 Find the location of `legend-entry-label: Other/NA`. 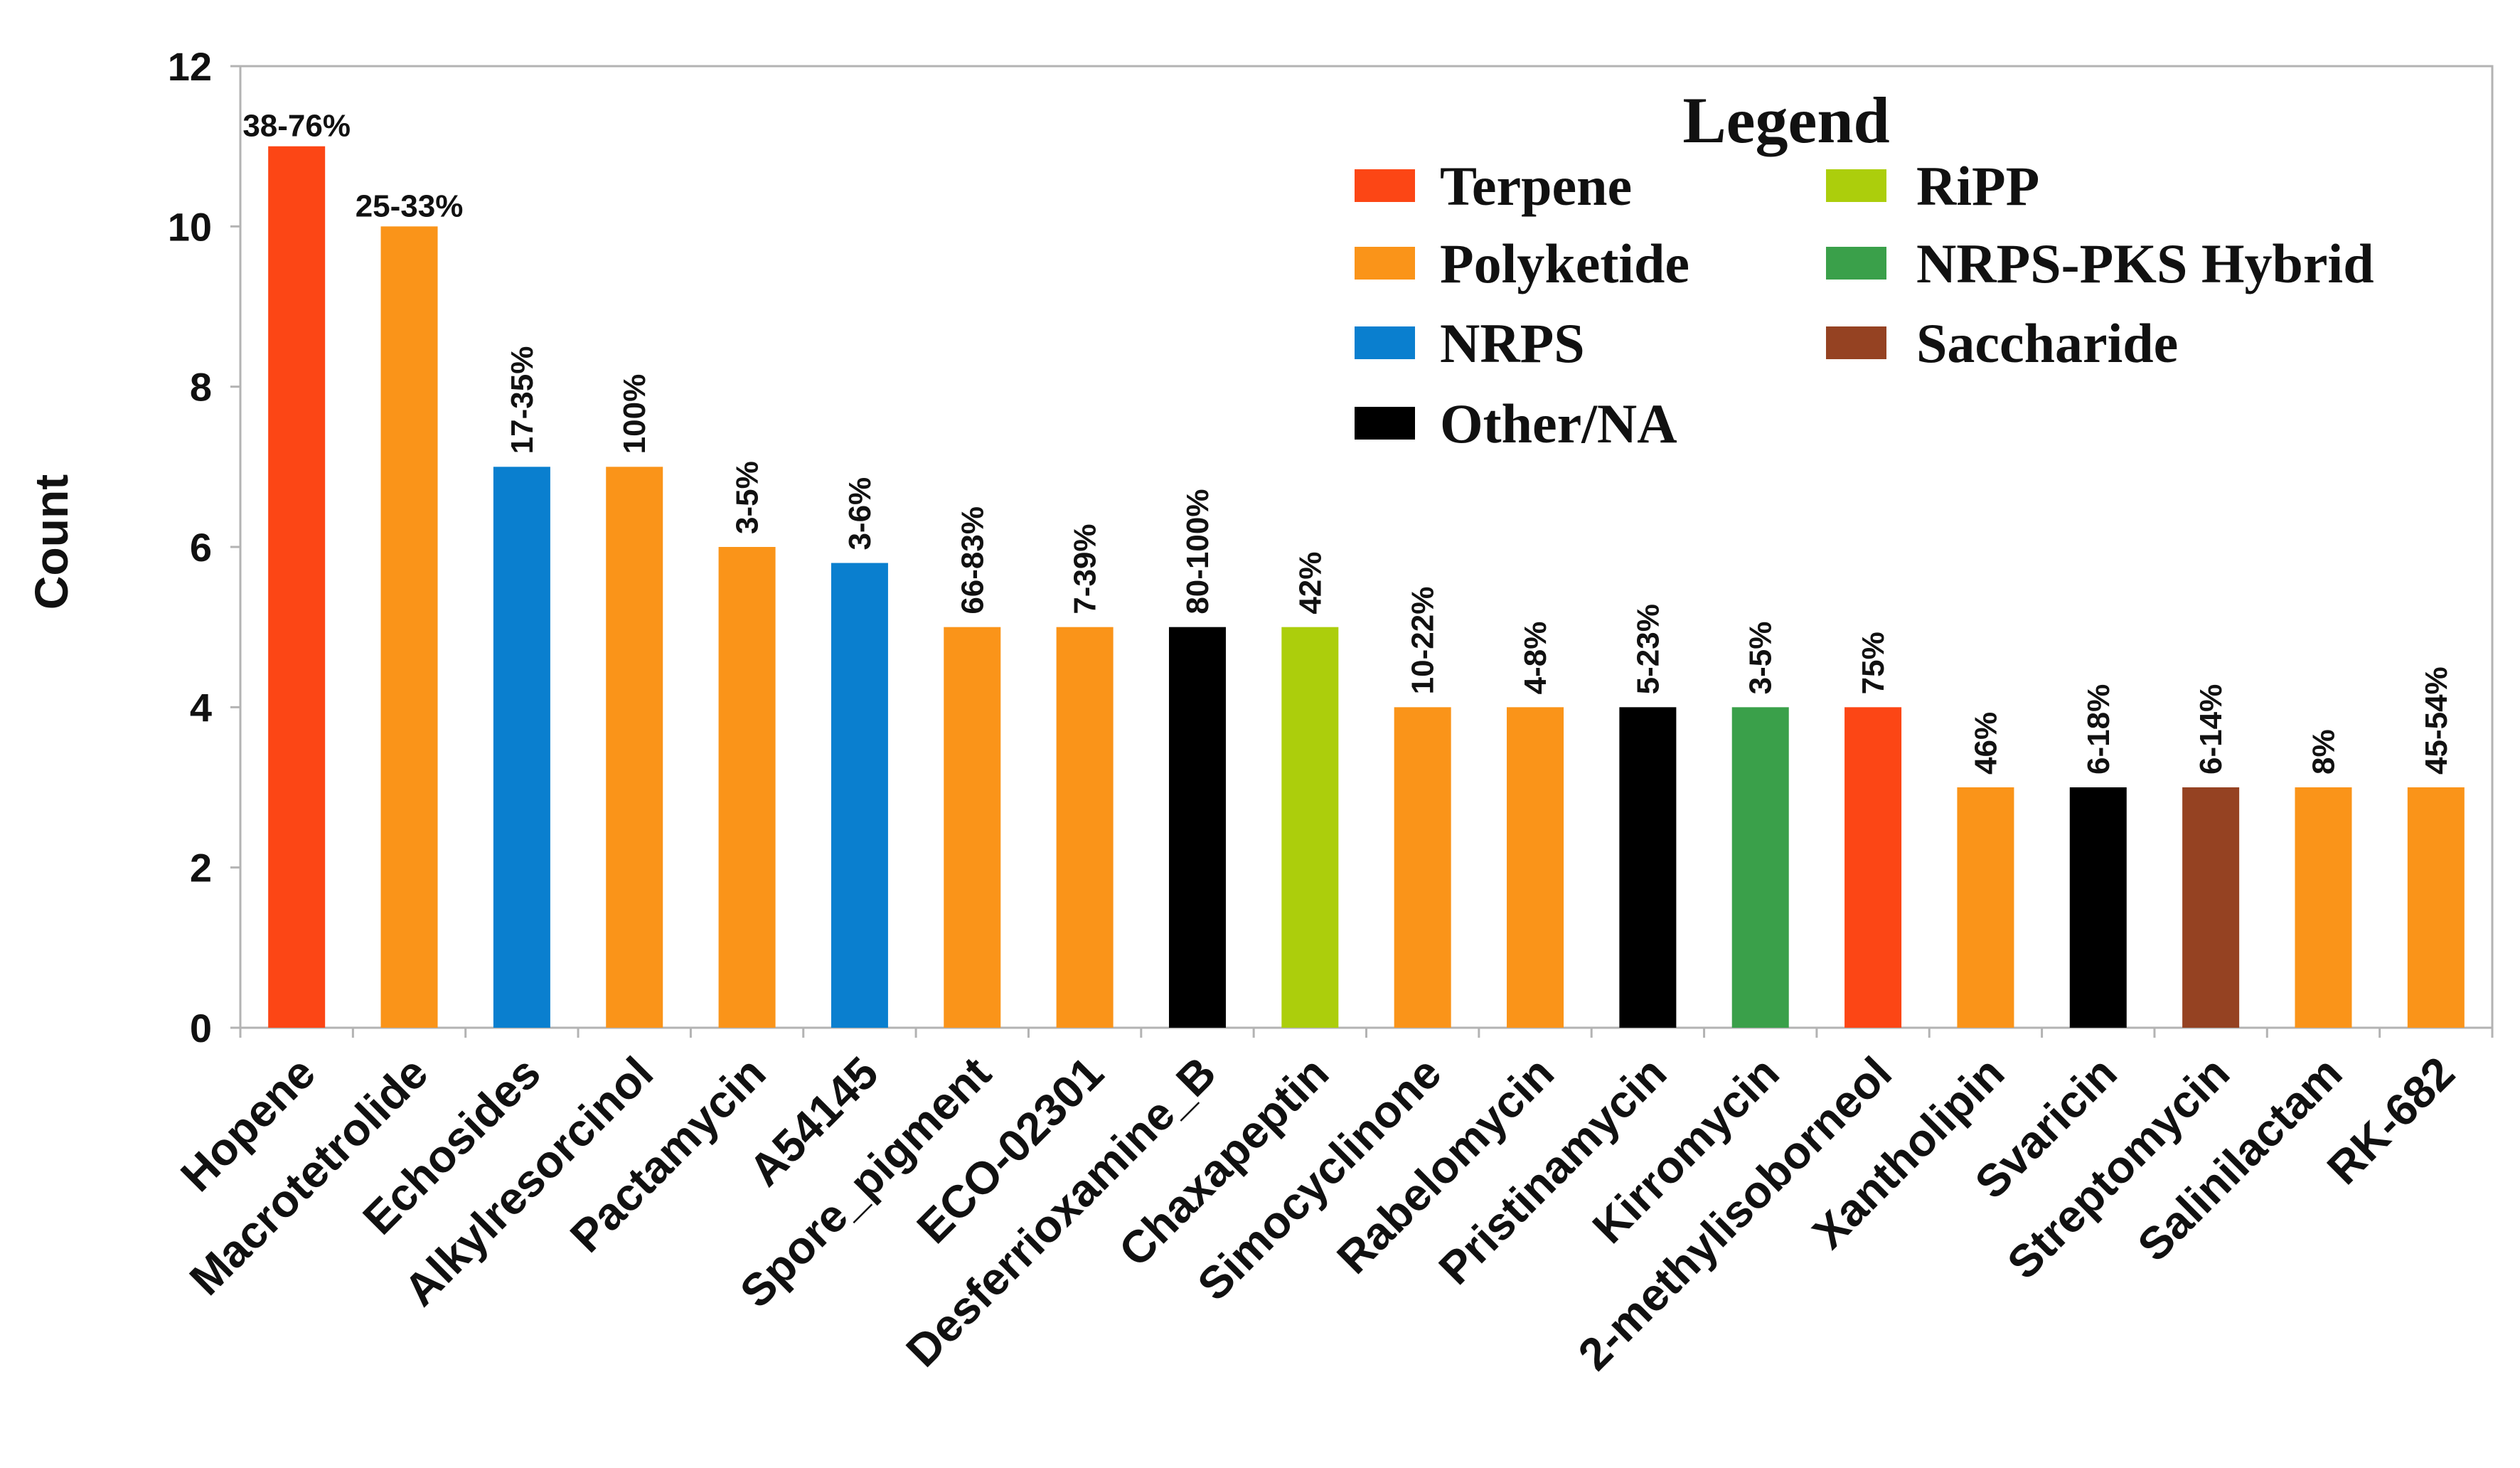

legend-entry-label: Other/NA is located at coordinates (1558, 424).